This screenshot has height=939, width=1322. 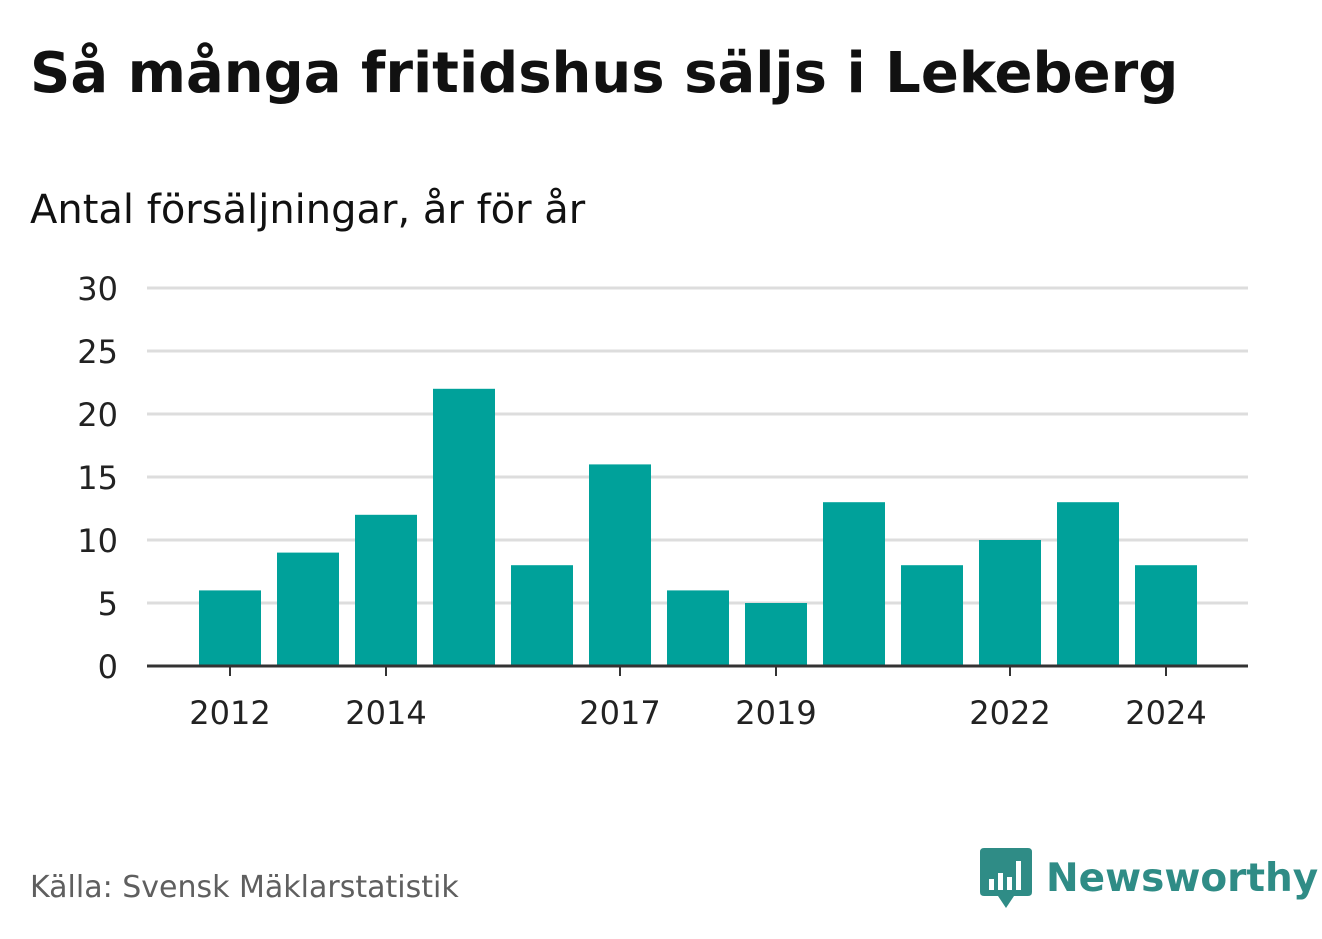 What do you see at coordinates (1088, 584) in the screenshot?
I see `bar-2023` at bounding box center [1088, 584].